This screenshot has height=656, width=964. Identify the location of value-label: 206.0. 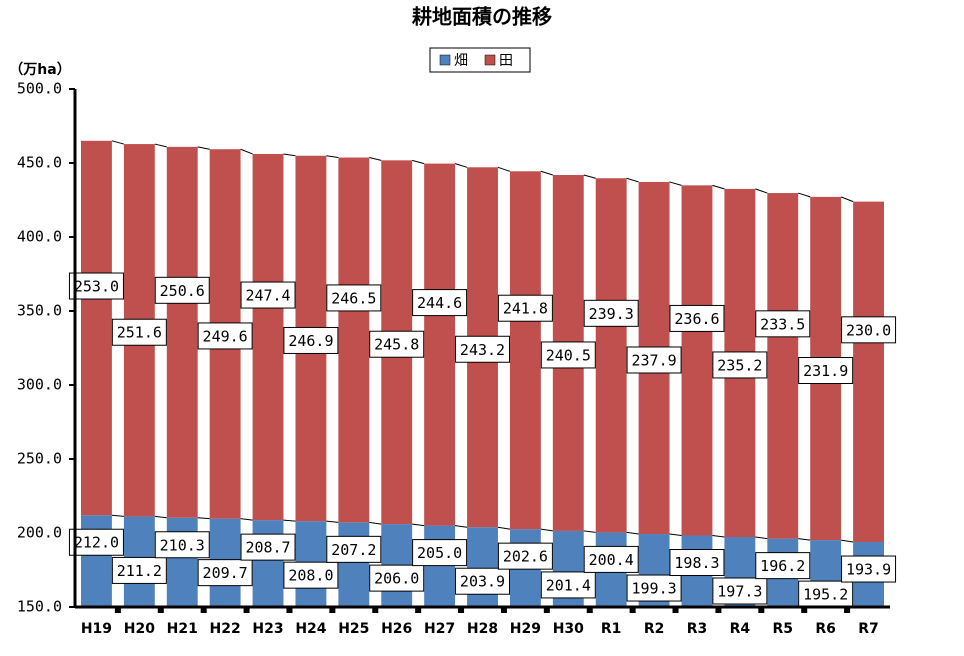
(396, 579).